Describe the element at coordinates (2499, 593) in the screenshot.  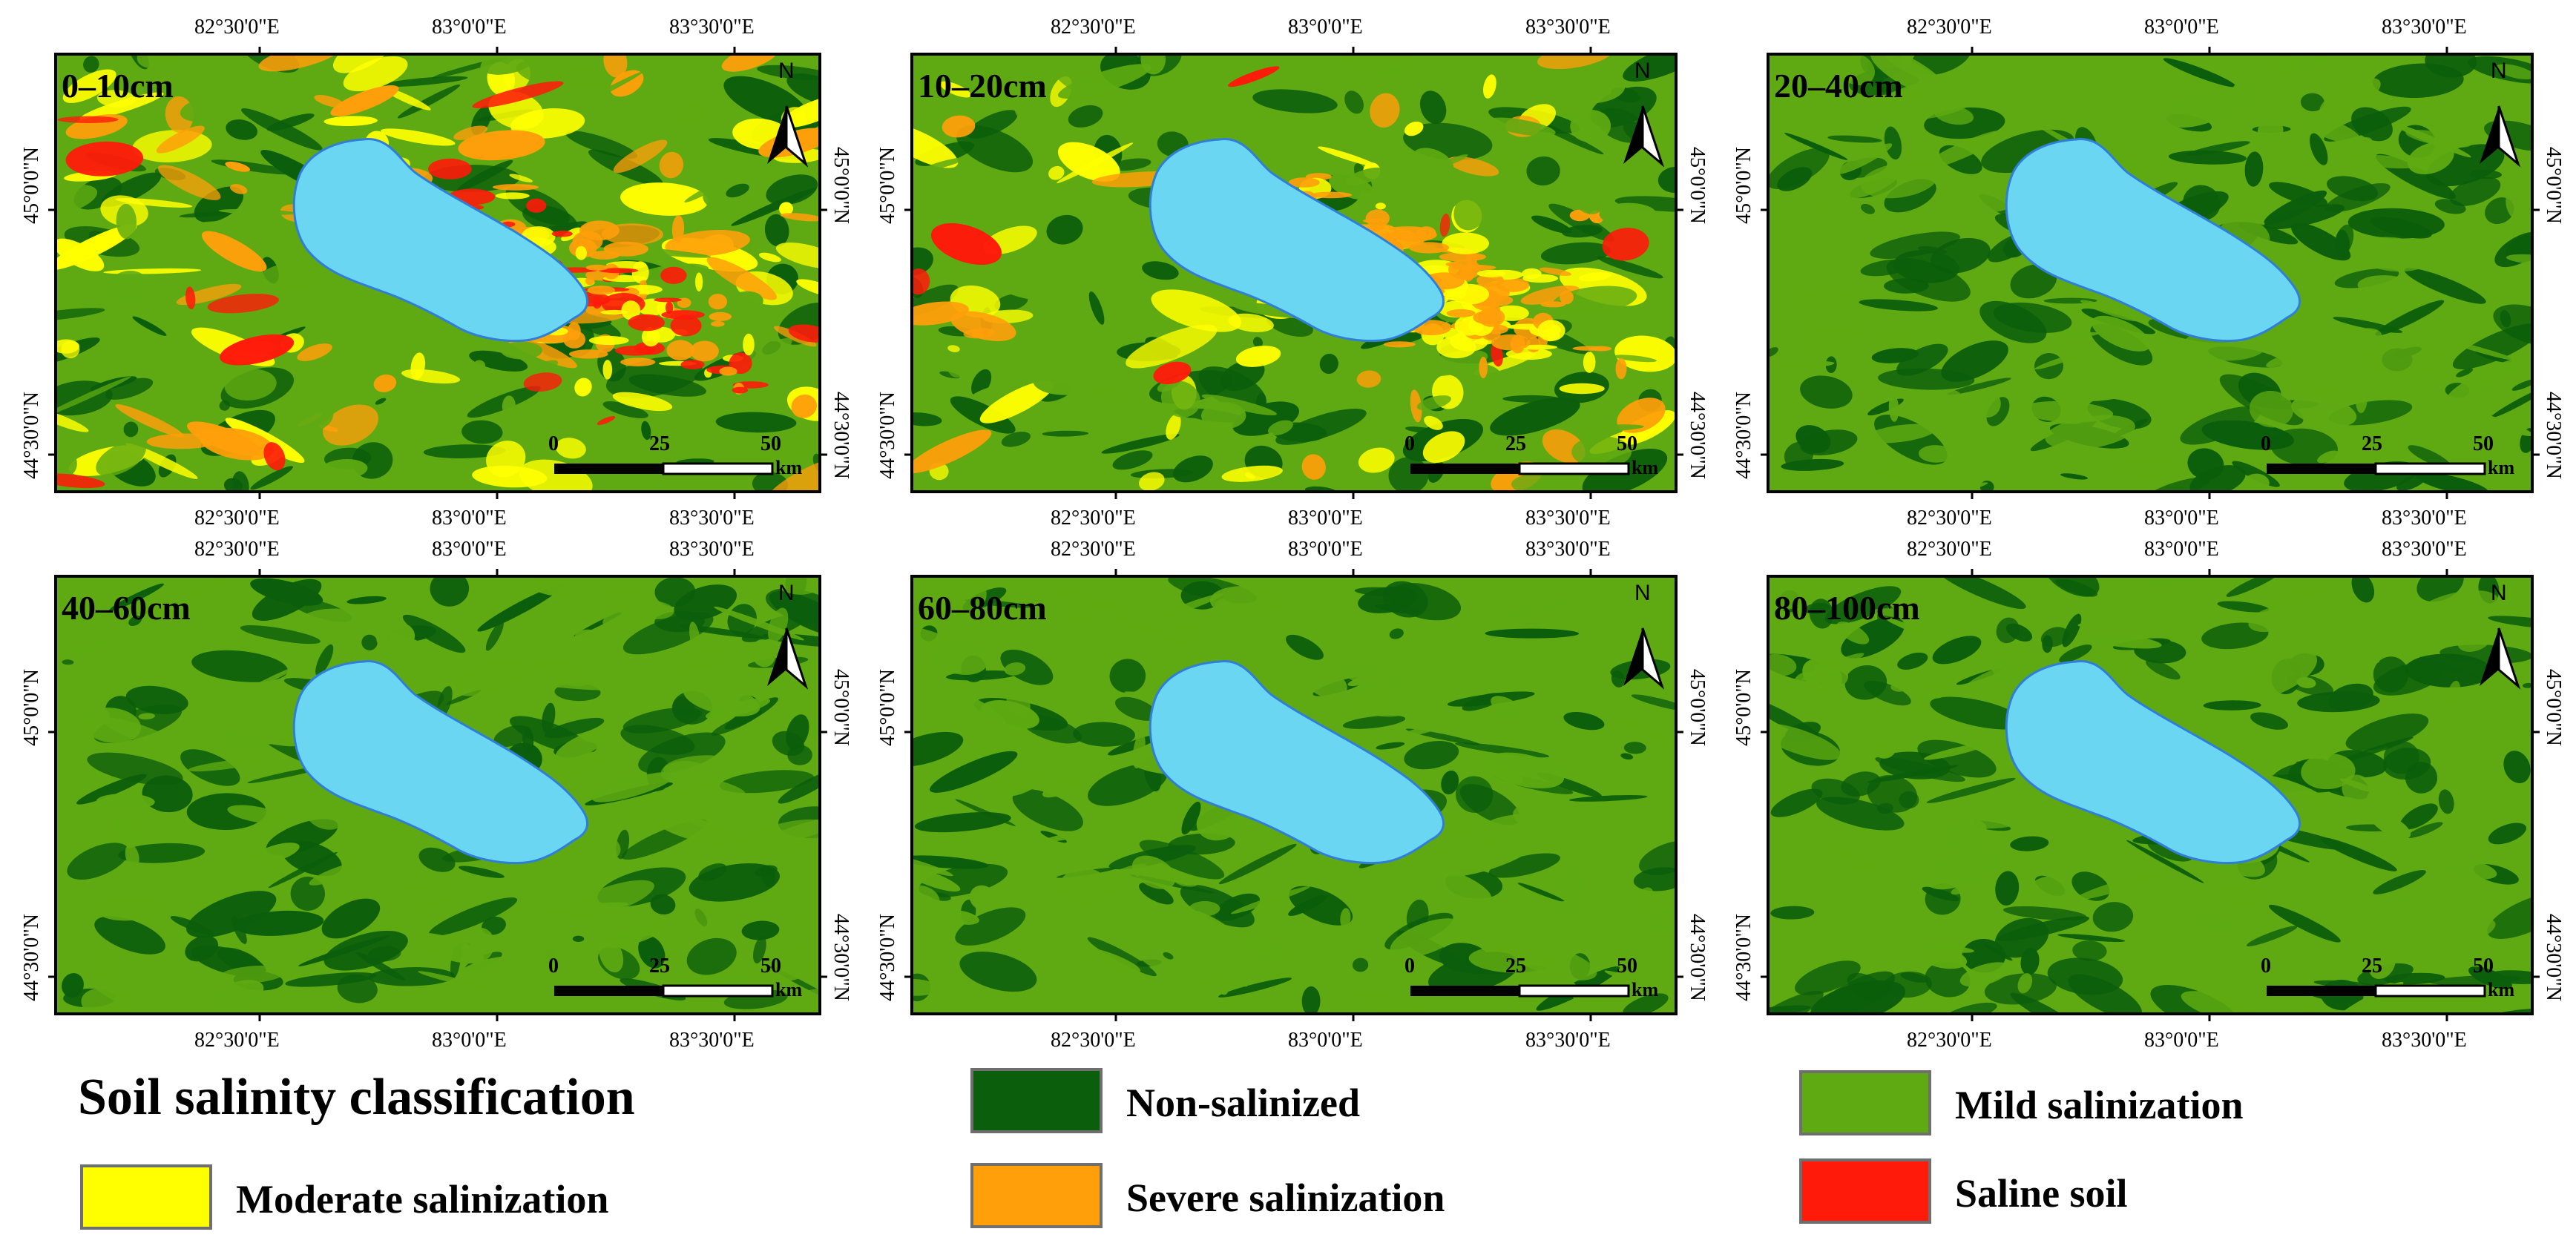
I see `north-letter: N` at that location.